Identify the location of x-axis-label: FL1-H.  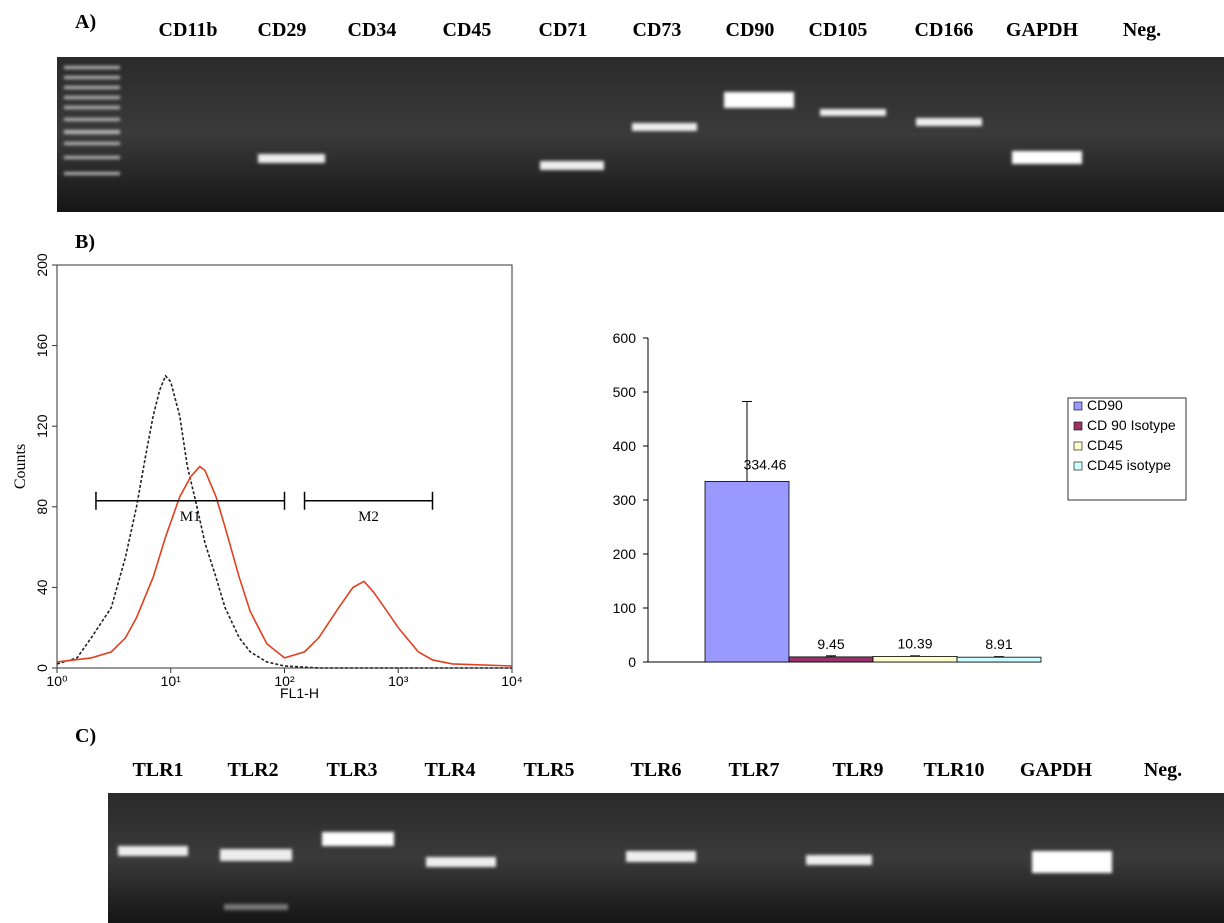
(299, 693).